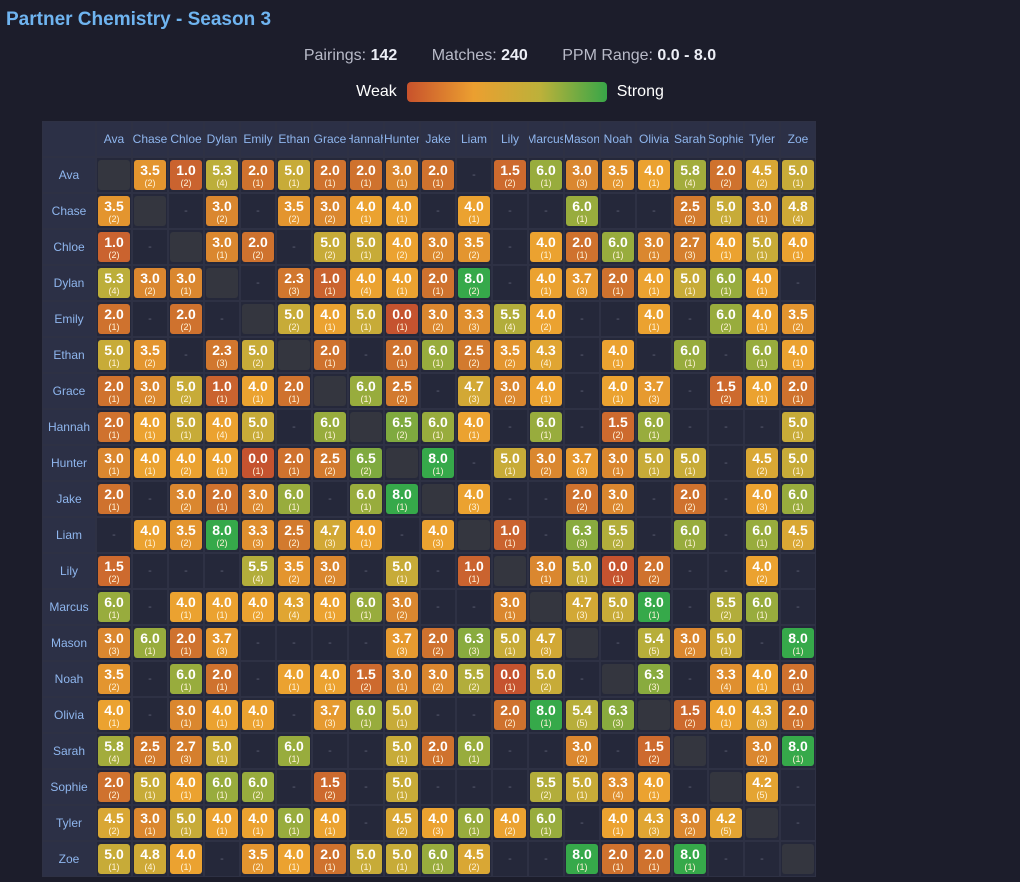 The width and height of the screenshot is (1020, 882). Describe the element at coordinates (258, 787) in the screenshot. I see `matrix-cell: 6.0 (2)` at that location.